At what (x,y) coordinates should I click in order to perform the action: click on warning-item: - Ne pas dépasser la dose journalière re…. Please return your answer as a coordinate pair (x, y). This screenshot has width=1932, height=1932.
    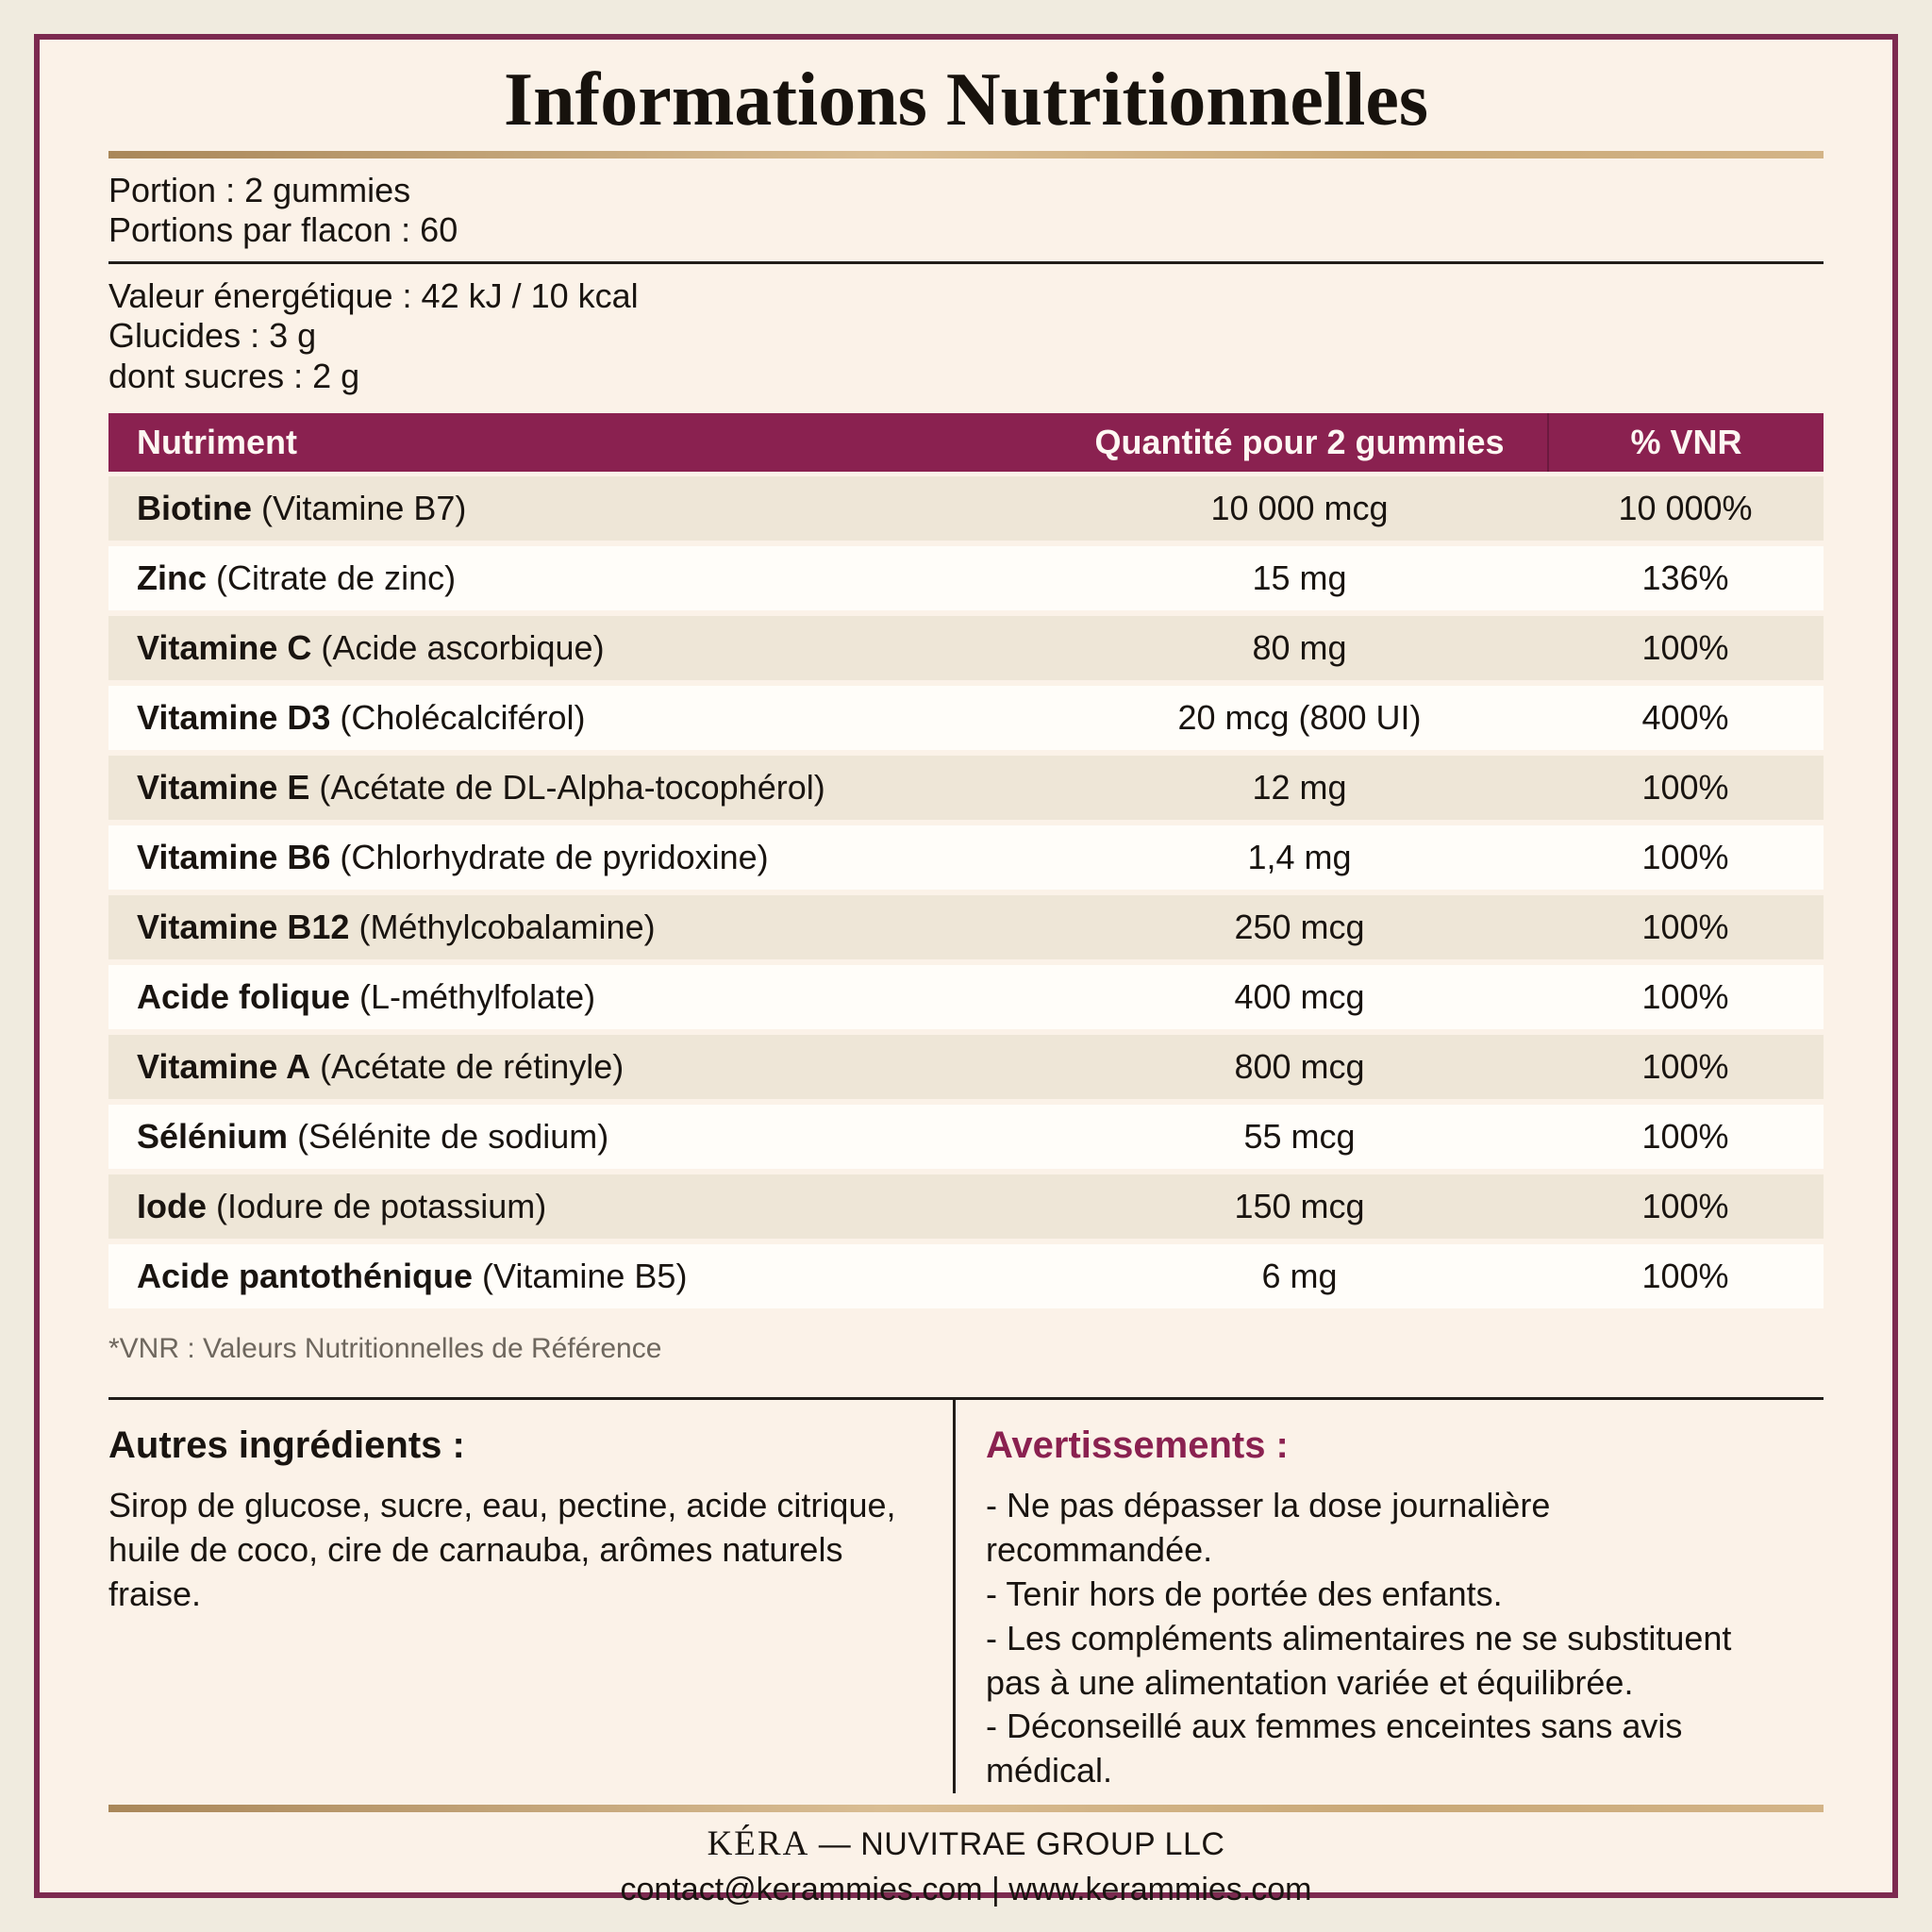
    Looking at the image, I should click on (1268, 1528).